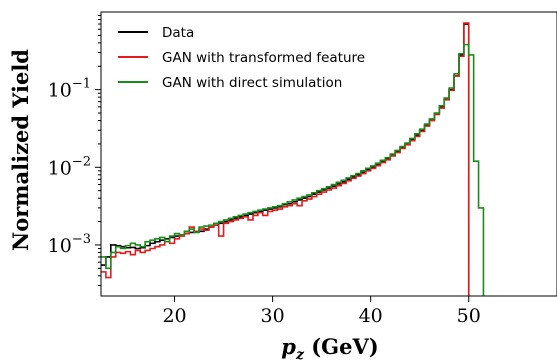  I want to click on x-tick-label: 40, so click(371, 316).